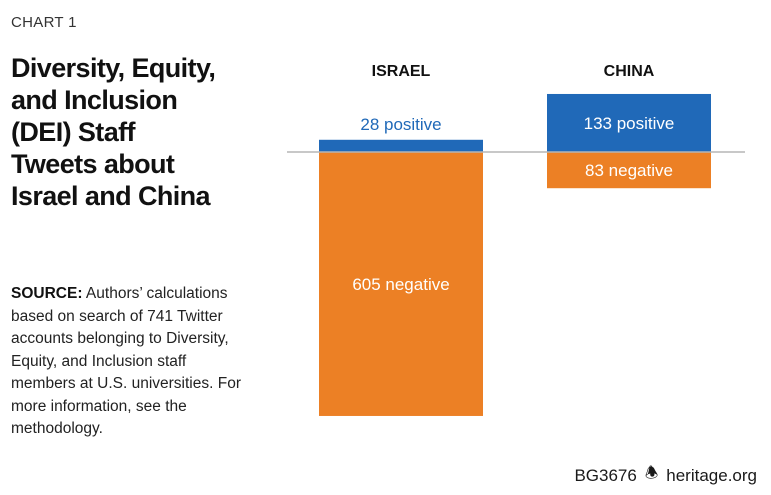  I want to click on chart-title-line: Israel and China, so click(111, 196).